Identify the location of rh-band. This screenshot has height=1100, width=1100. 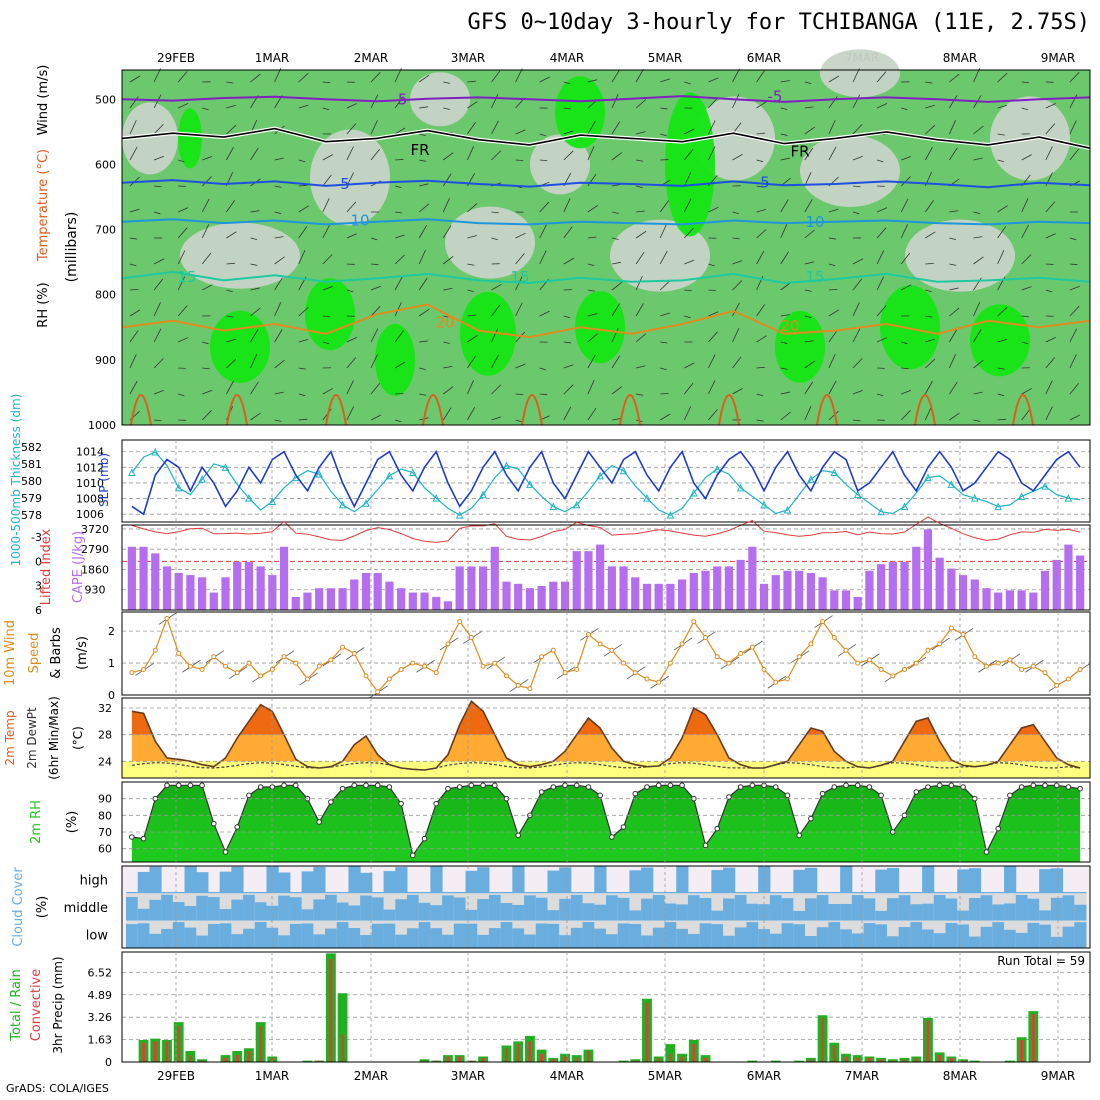
(606, 808).